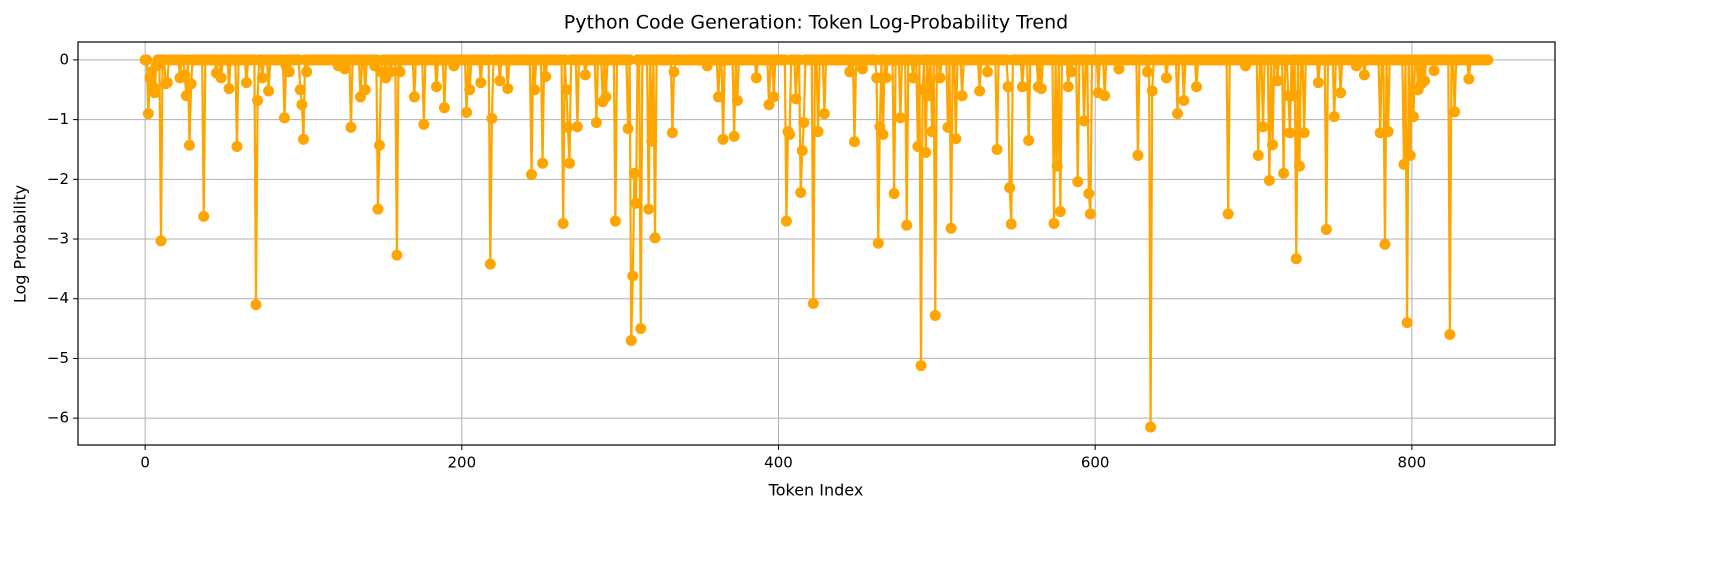 Image resolution: width=1713 pixels, height=561 pixels. What do you see at coordinates (461, 463) in the screenshot?
I see `x-tick-label: 200` at bounding box center [461, 463].